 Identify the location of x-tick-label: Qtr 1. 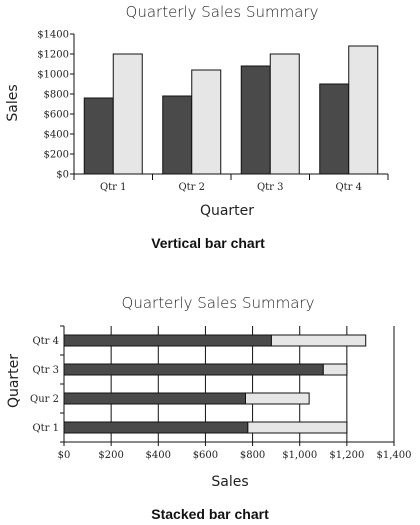
(113, 187).